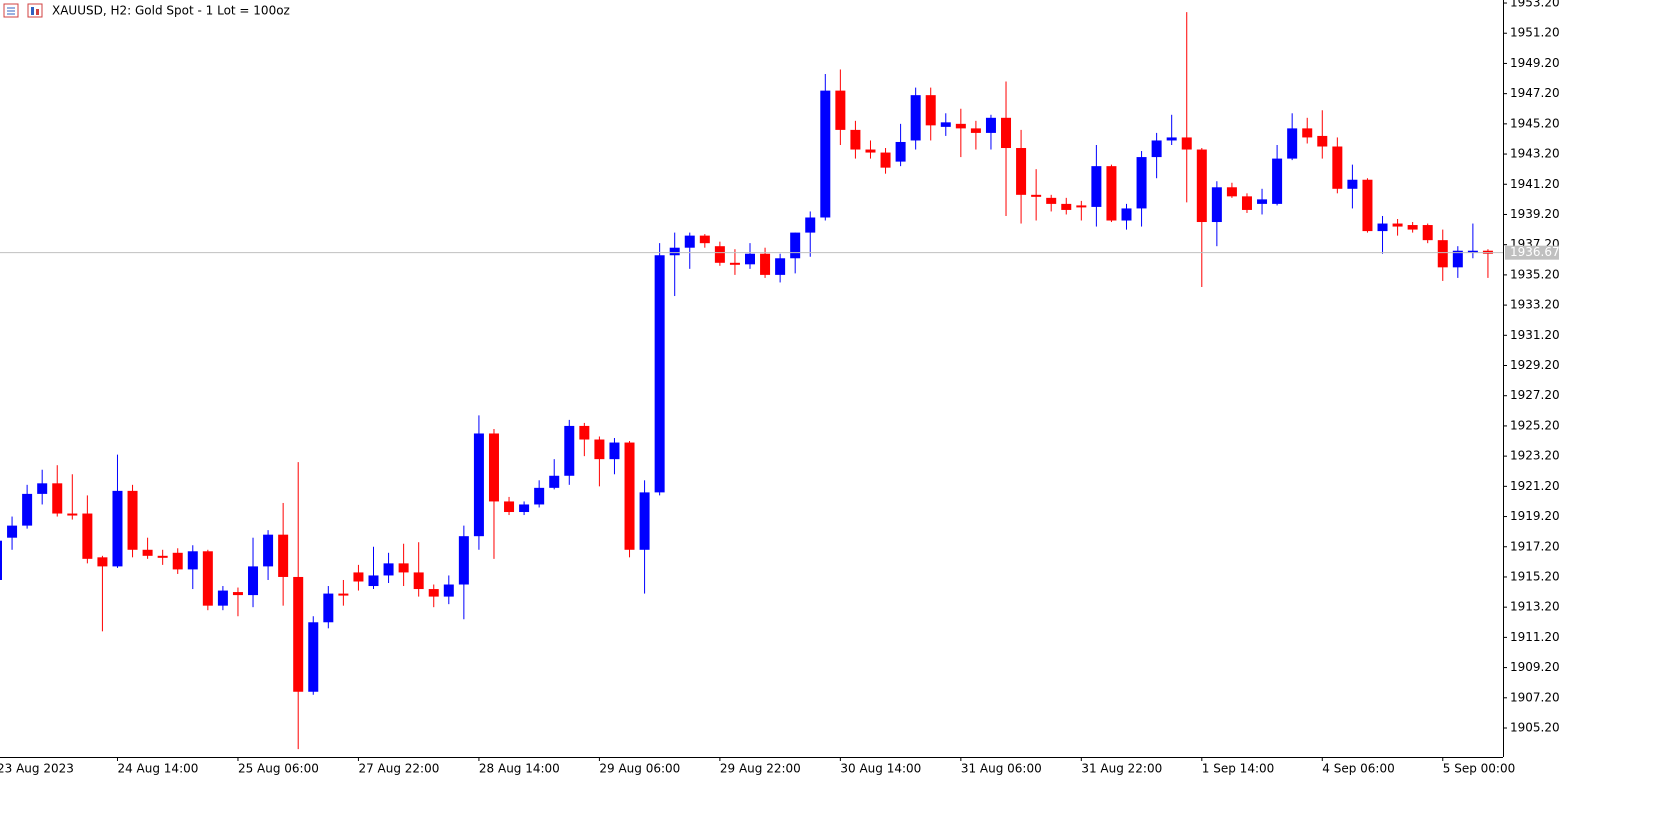 The image size is (1669, 826). Describe the element at coordinates (1535, 728) in the screenshot. I see `y-tick-label: 1905.20` at that location.